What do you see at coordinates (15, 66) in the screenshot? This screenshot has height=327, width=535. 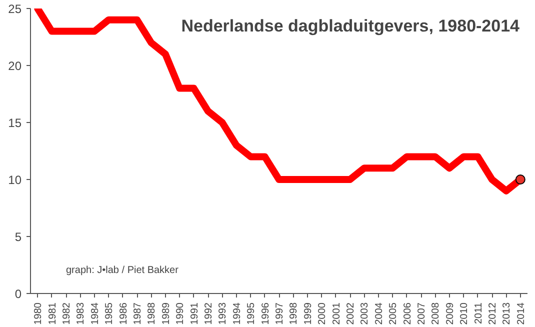 I see `y-tick-label: 20` at bounding box center [15, 66].